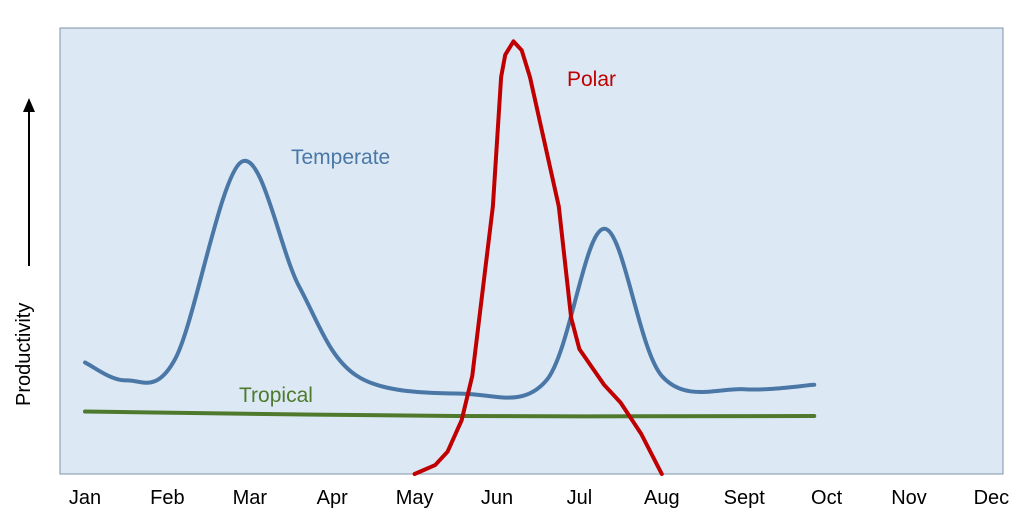 This screenshot has width=1024, height=525. What do you see at coordinates (332, 498) in the screenshot?
I see `month-label-apr: Apr` at bounding box center [332, 498].